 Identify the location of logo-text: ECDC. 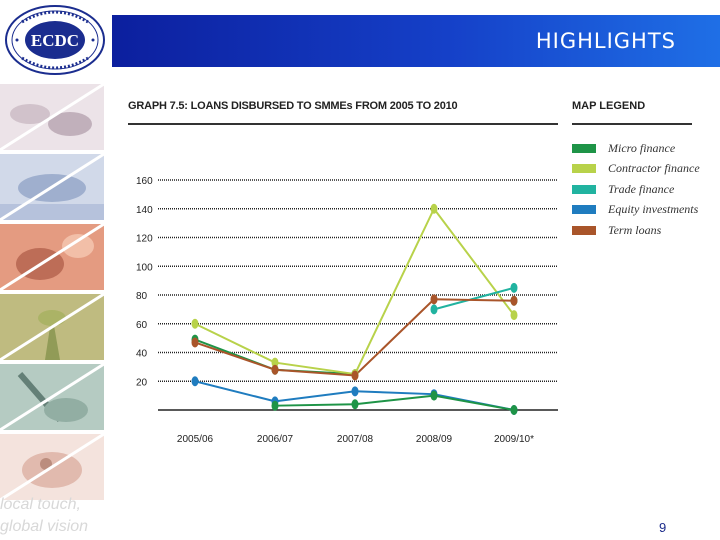
(55, 40).